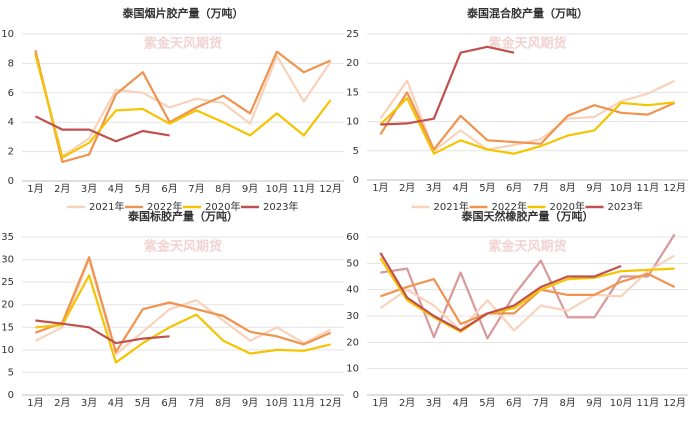  I want to click on y-tick-label: 25, so click(7, 282).